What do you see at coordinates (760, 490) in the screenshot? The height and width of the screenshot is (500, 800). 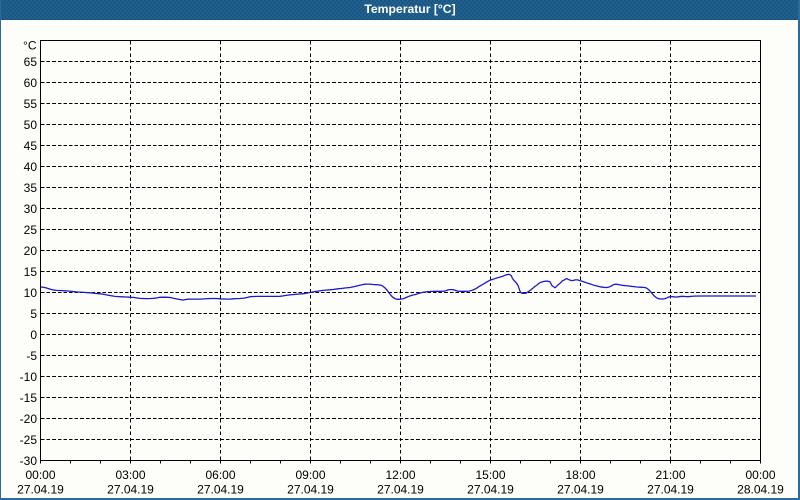 I see `svg-text: 28.04.19` at bounding box center [760, 490].